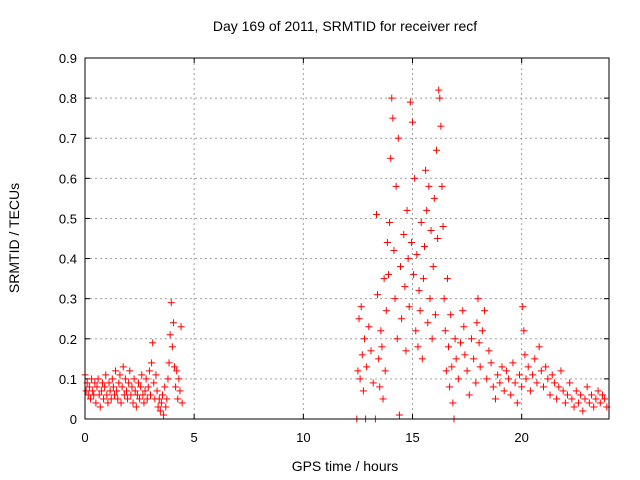  Describe the element at coordinates (68, 379) in the screenshot. I see `y-tick-label: 0.1` at that location.